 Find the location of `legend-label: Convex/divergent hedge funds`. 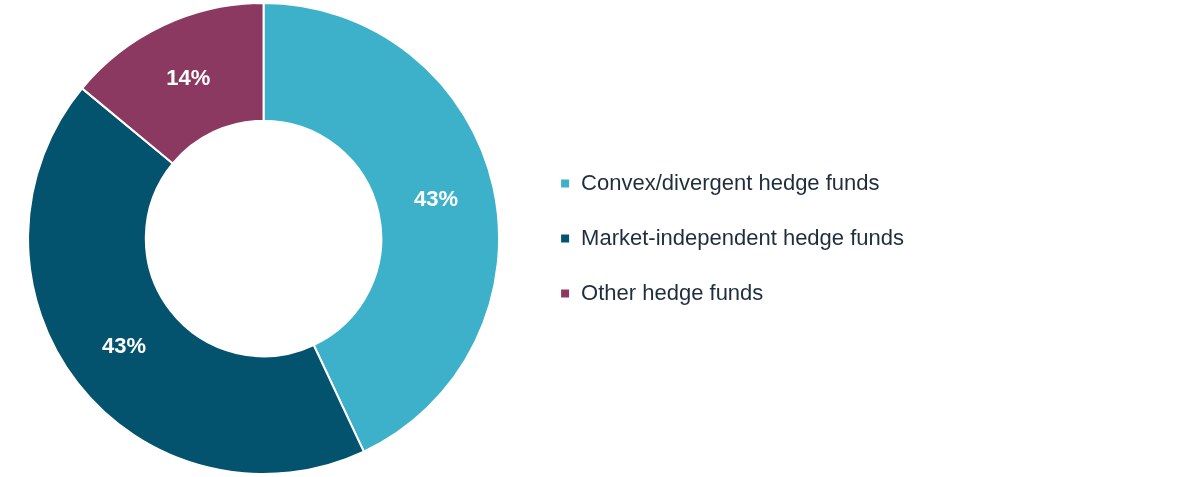

legend-label: Convex/divergent hedge funds is located at coordinates (730, 182).